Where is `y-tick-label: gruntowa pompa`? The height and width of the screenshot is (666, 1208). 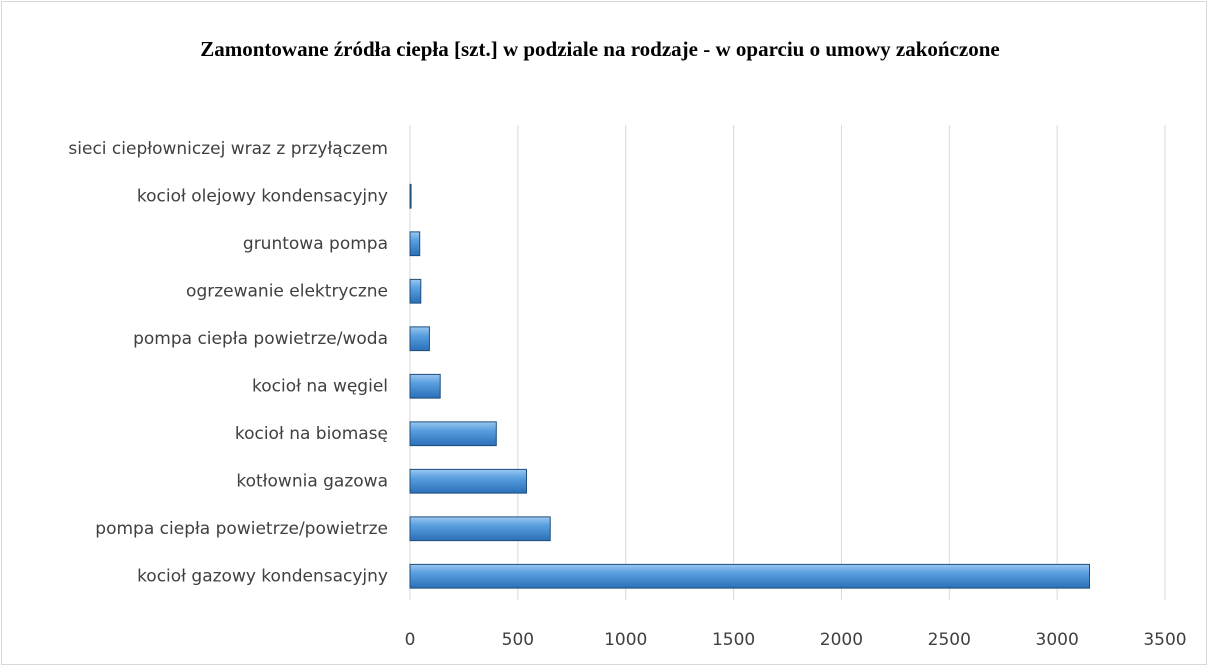
y-tick-label: gruntowa pompa is located at coordinates (315, 244).